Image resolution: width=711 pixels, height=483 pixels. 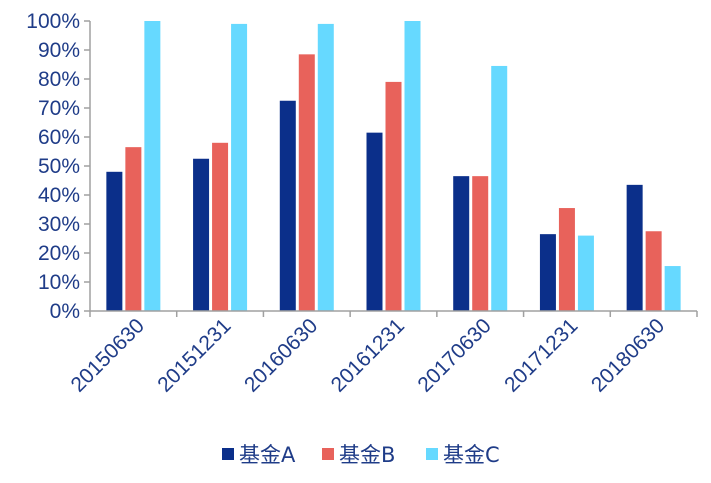 What do you see at coordinates (325, 167) in the screenshot?
I see `bar-基金C-20160630` at bounding box center [325, 167].